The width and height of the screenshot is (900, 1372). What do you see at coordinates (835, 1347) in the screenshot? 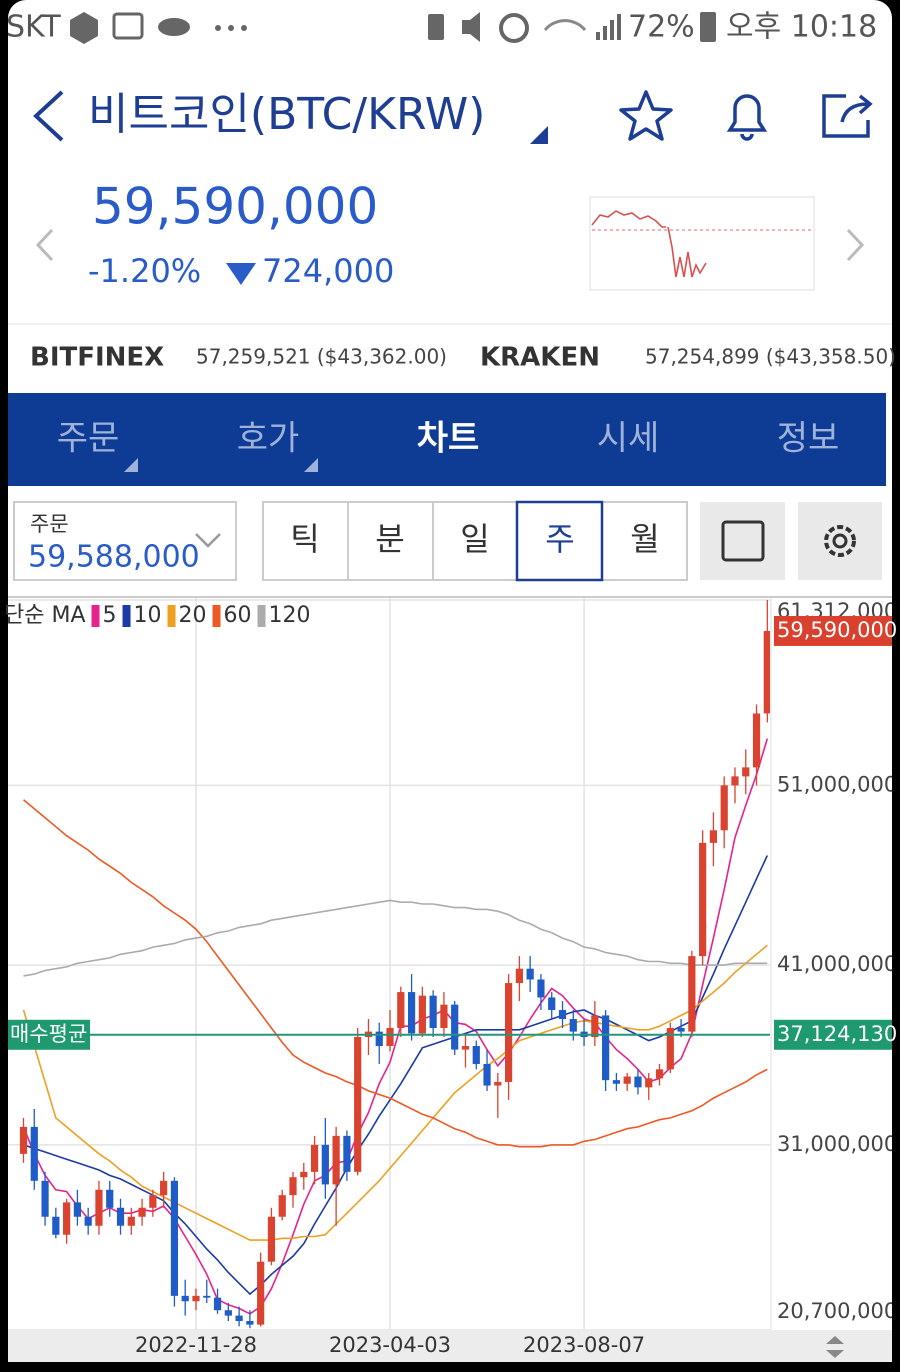
I see `zoom-handle` at bounding box center [835, 1347].